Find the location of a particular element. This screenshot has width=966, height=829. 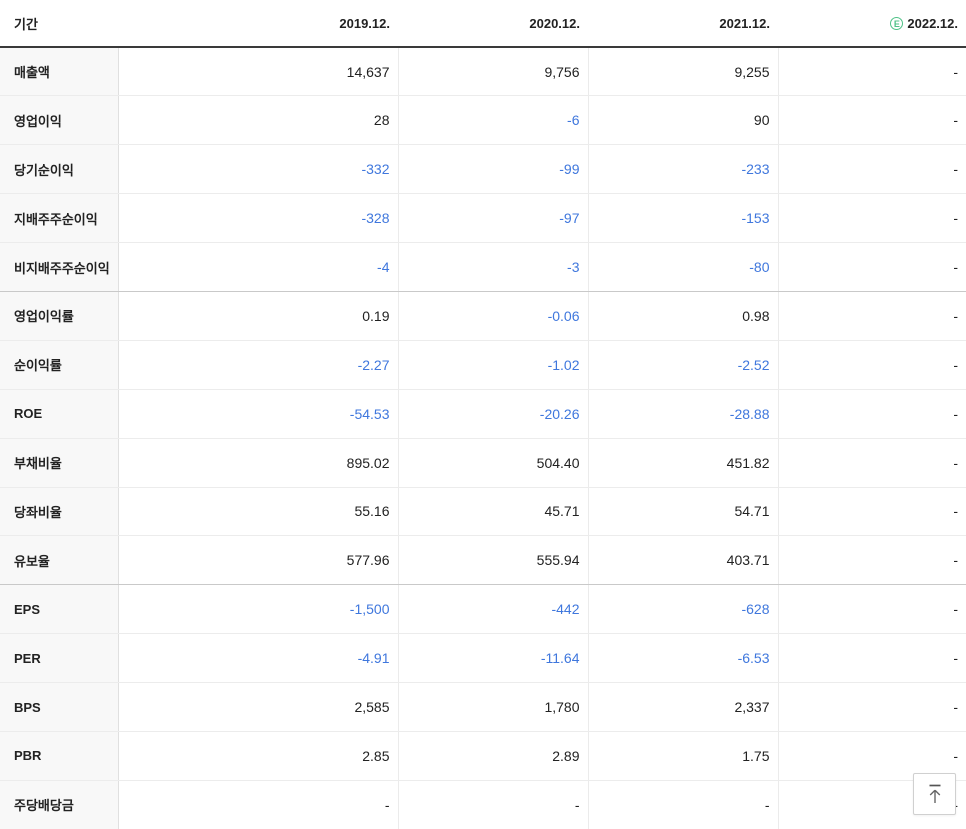

value-cell: -1.02 is located at coordinates (493, 365).